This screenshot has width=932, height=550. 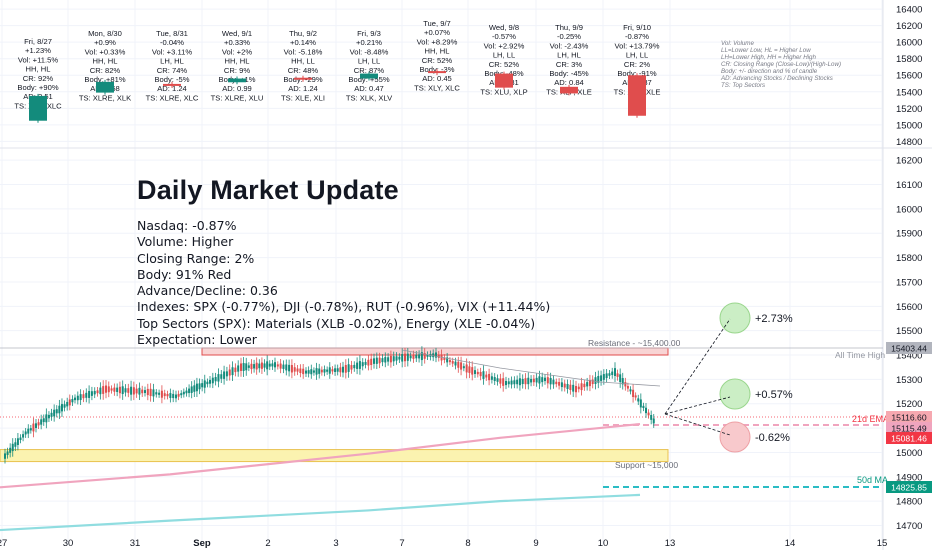 What do you see at coordinates (369, 70) in the screenshot?
I see `stats-line: CR: 87%` at bounding box center [369, 70].